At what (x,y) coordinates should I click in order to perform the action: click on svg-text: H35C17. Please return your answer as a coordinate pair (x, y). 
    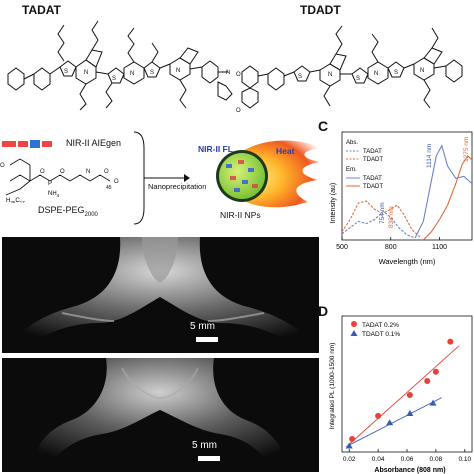
    Looking at the image, I should click on (15, 200).